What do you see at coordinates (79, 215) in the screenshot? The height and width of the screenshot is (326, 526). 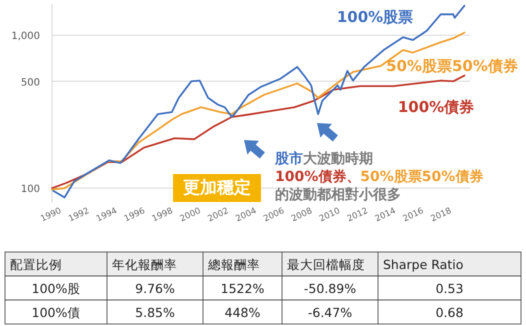 I see `x-tick-label: 1992` at bounding box center [79, 215].